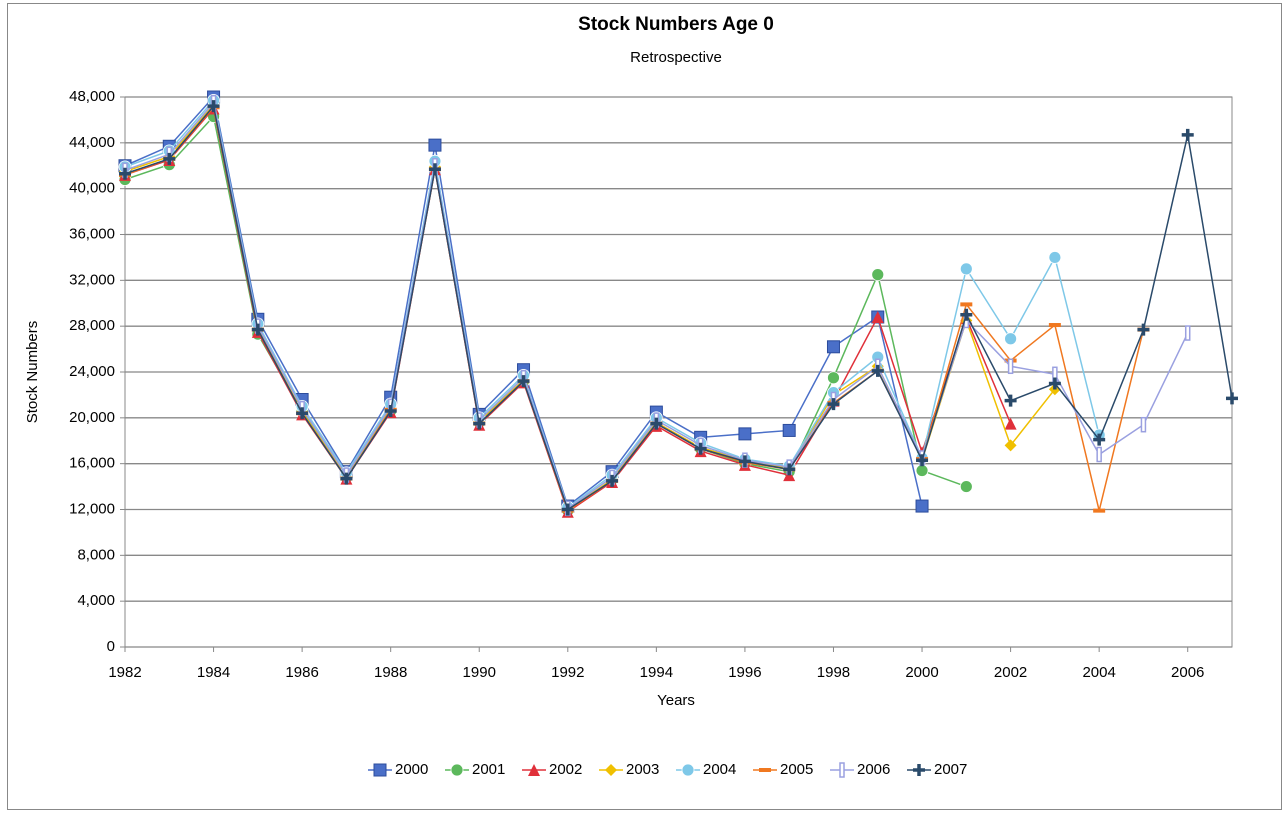 This screenshot has width=1288, height=818. I want to click on x-tick-label: 1984, so click(213, 672).